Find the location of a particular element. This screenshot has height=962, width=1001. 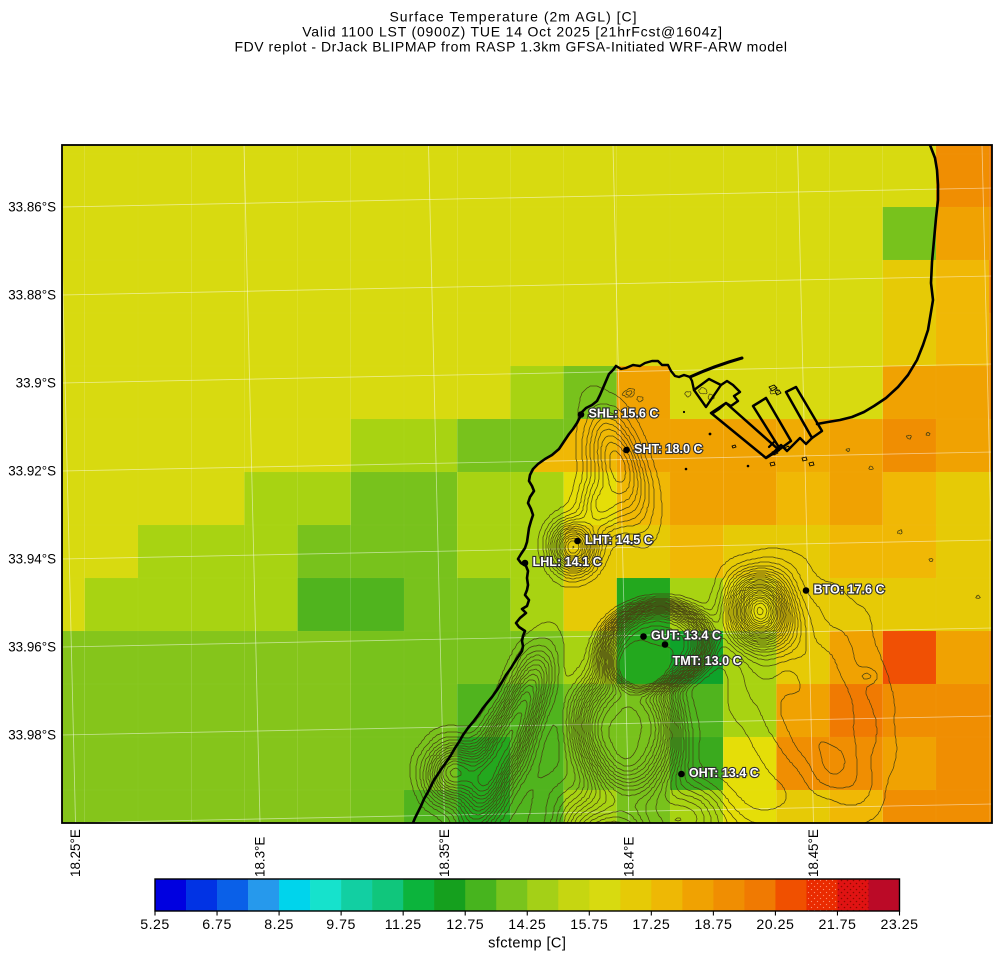

svg-text: OHT: 13.4 C is located at coordinates (724, 773).